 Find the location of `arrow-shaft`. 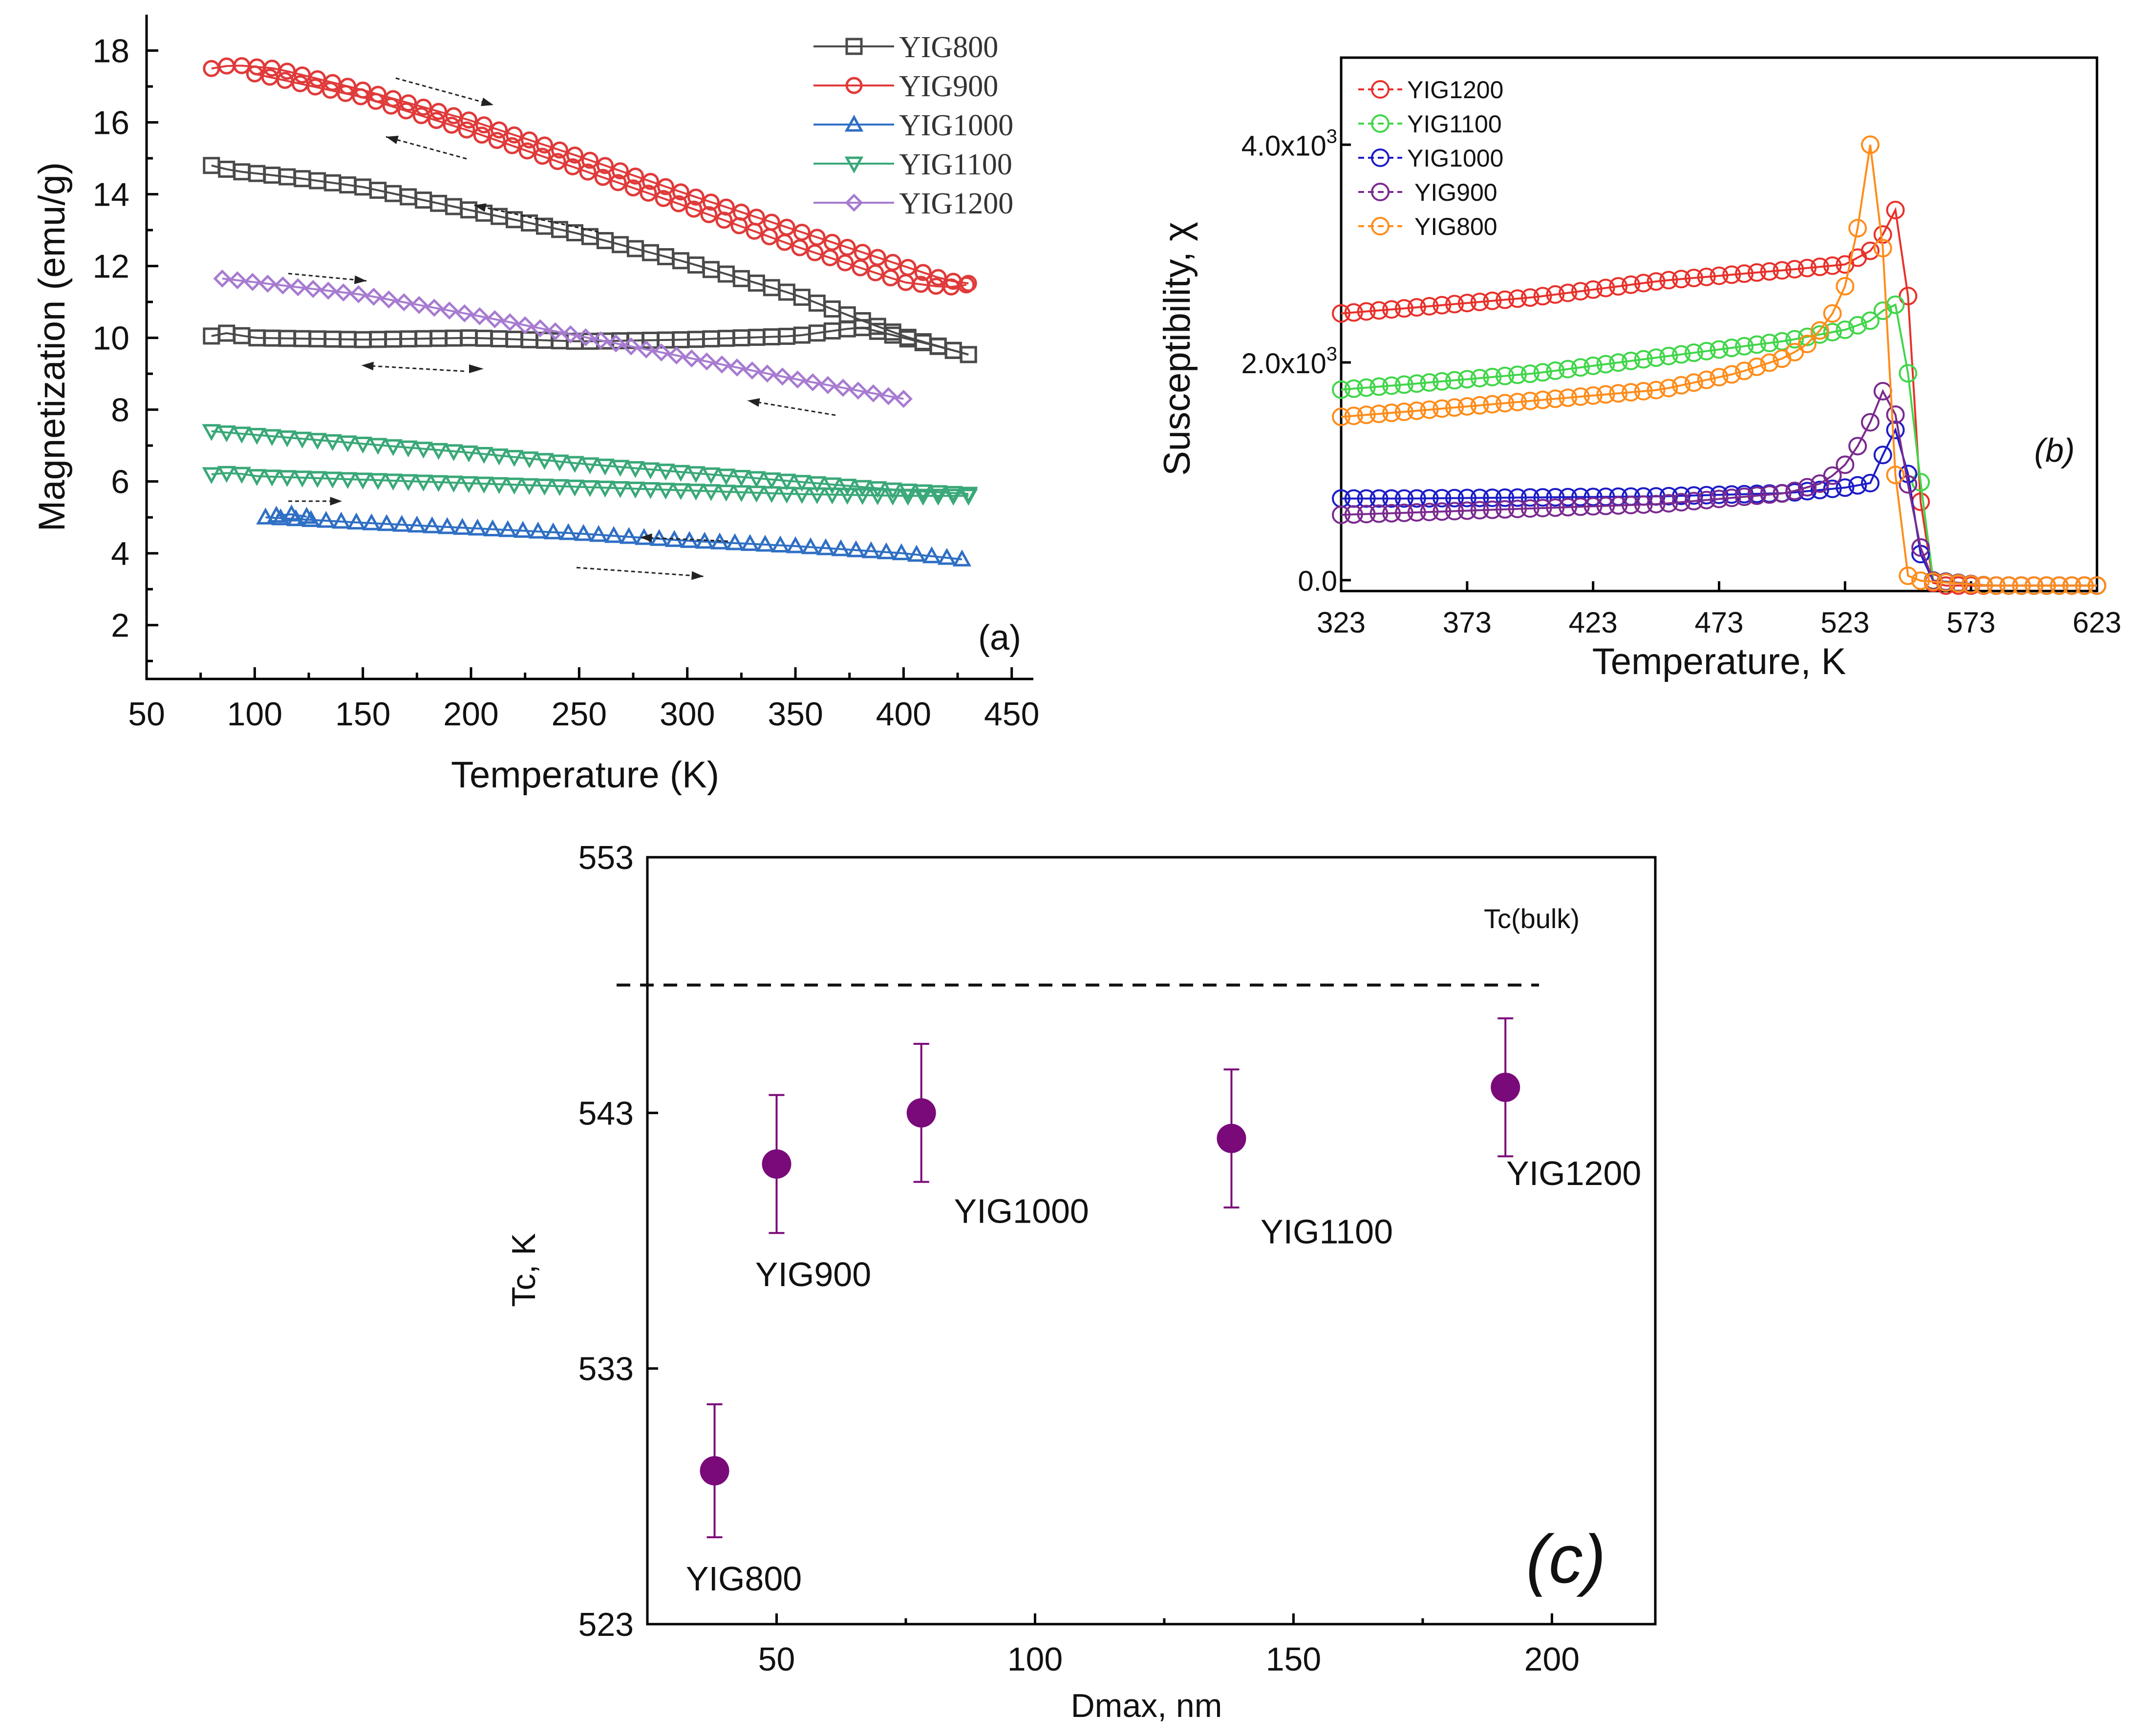

arrow-shaft is located at coordinates (791, 408).